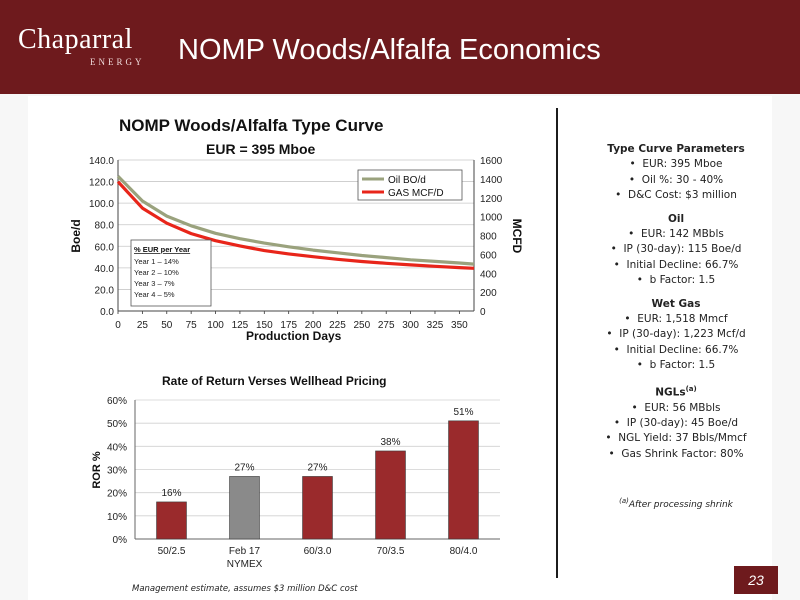  Describe the element at coordinates (624, 501) in the screenshot. I see `footnote-sup: (a)` at that location.